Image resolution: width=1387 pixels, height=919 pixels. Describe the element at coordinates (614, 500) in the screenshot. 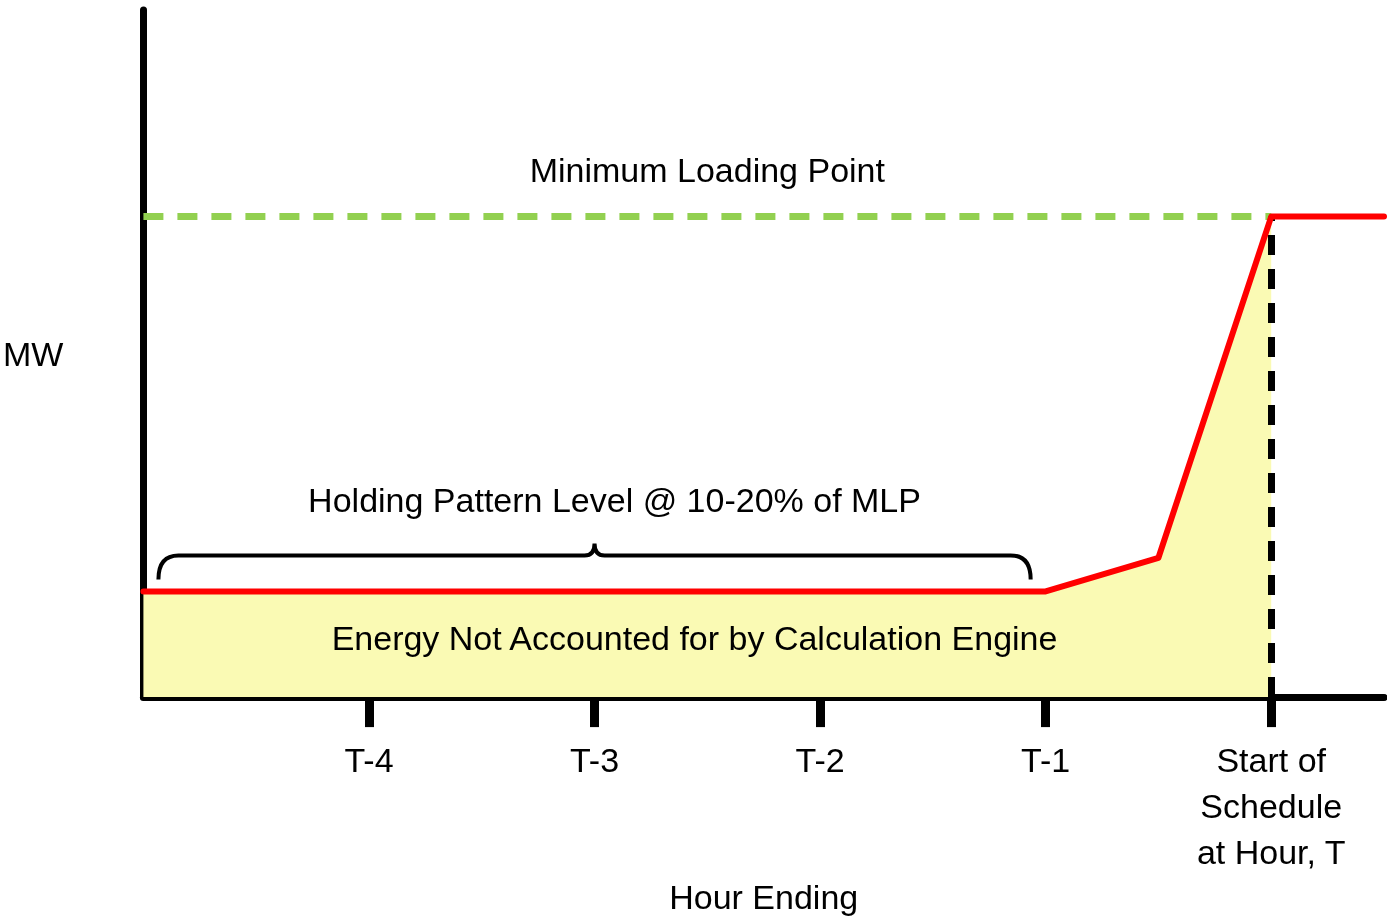

I see `annotation: Holding Pattern Level @ 10-20% of MLP` at that location.